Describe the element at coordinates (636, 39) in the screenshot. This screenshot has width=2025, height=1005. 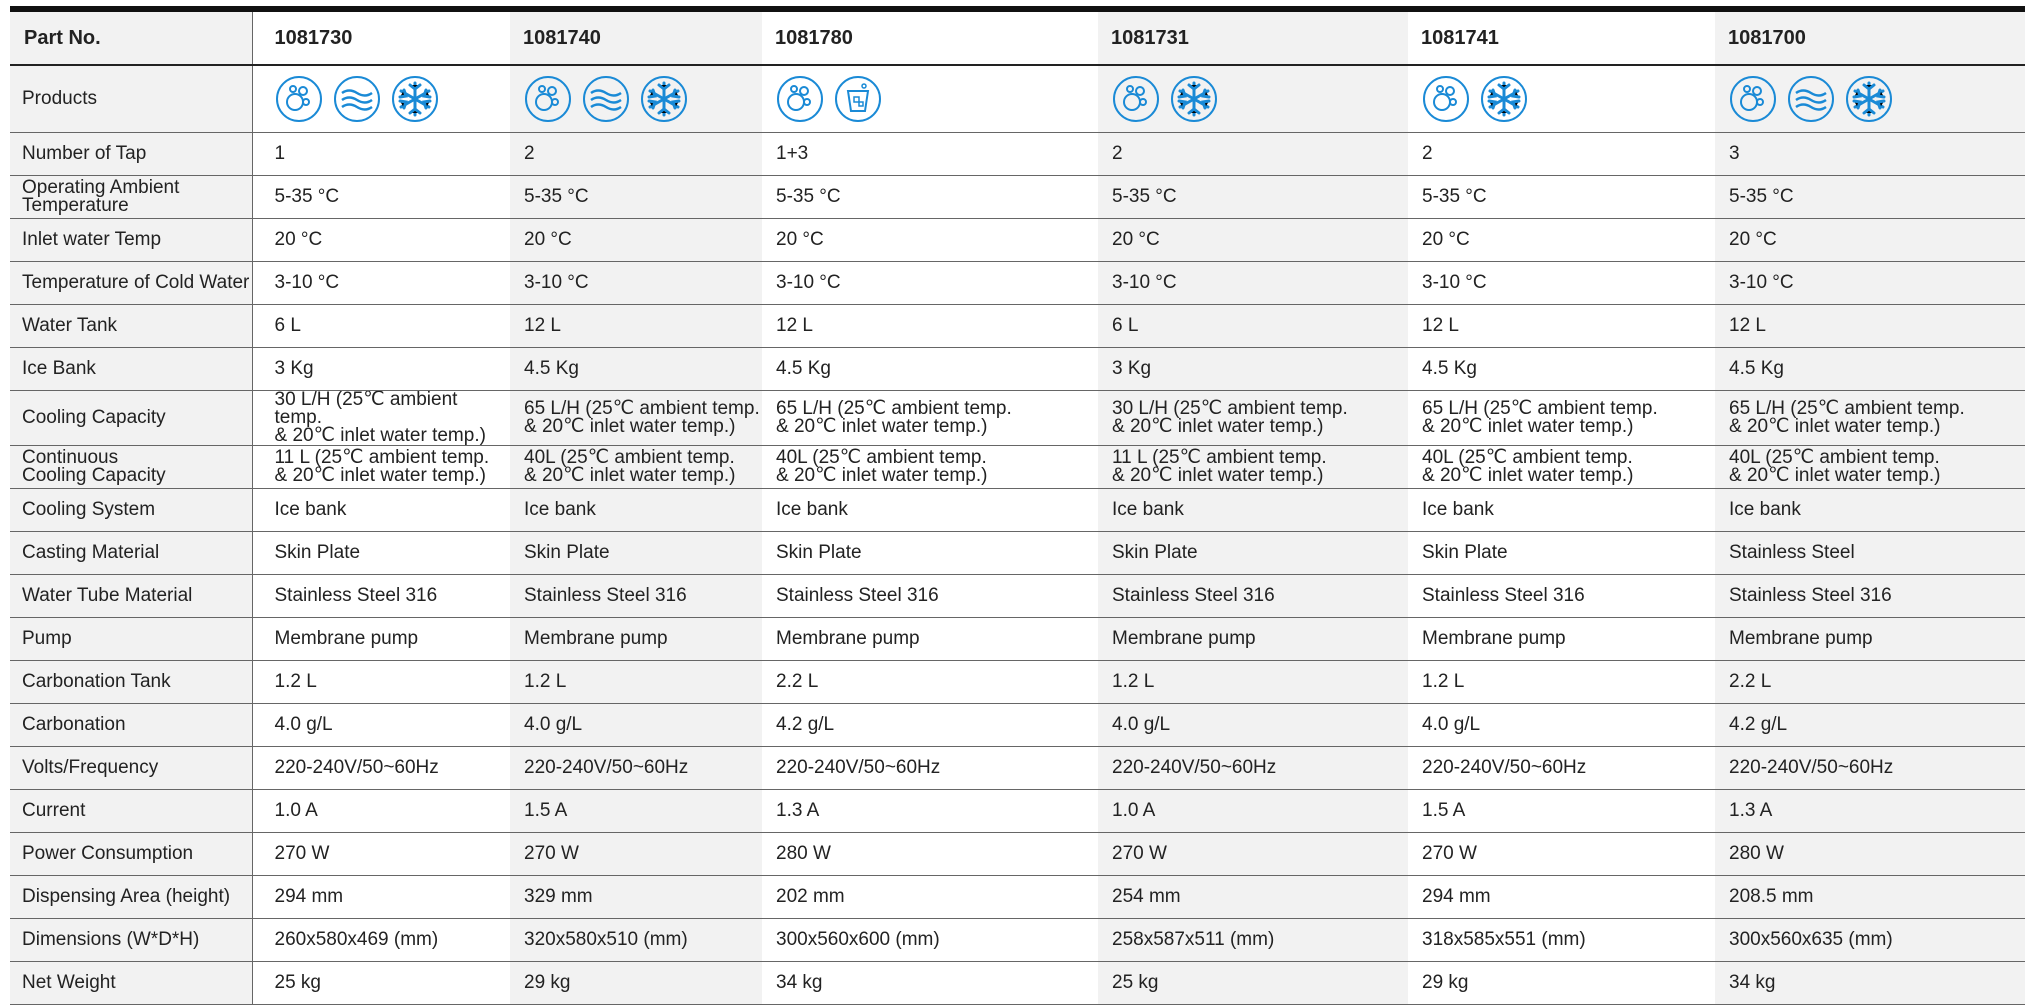
I see `part-number: 1081740` at that location.